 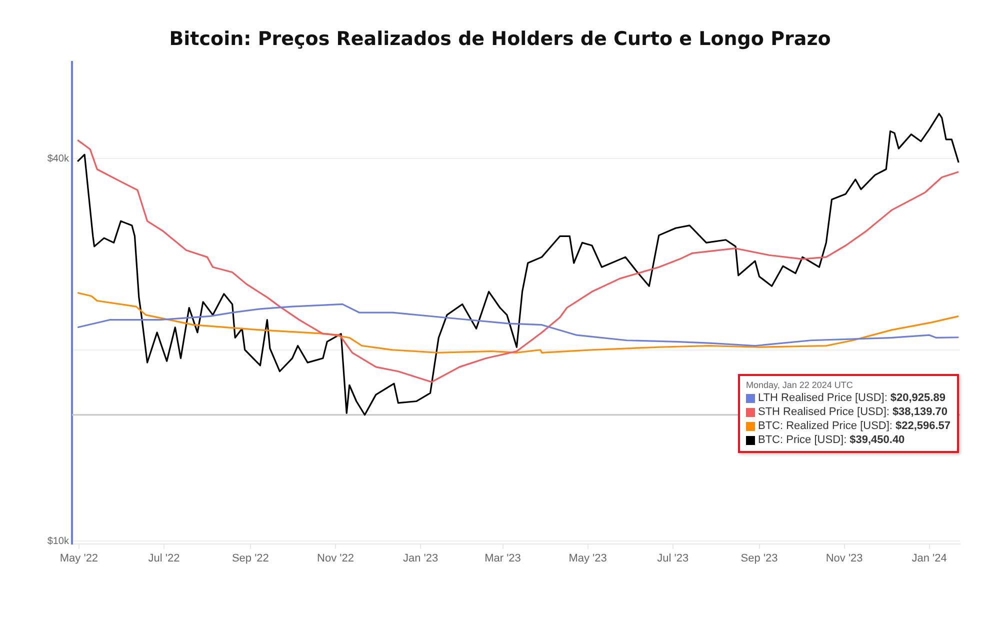 I want to click on chart-title: Bitcoin: Preços Realizados de Holders de Curto e Longo Prazo, so click(x=500, y=39).